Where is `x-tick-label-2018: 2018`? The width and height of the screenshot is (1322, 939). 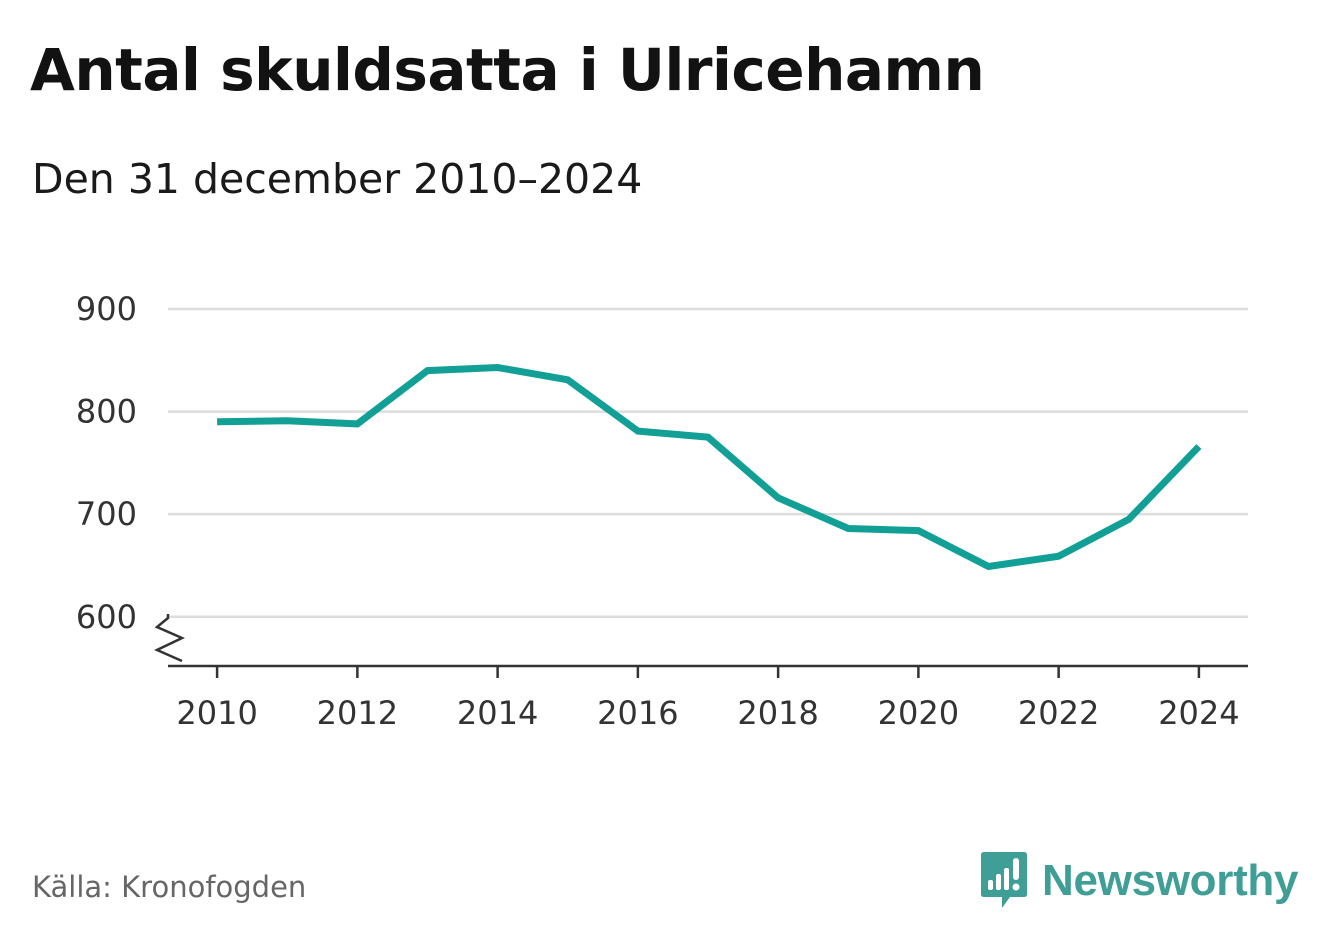 x-tick-label-2018: 2018 is located at coordinates (777, 713).